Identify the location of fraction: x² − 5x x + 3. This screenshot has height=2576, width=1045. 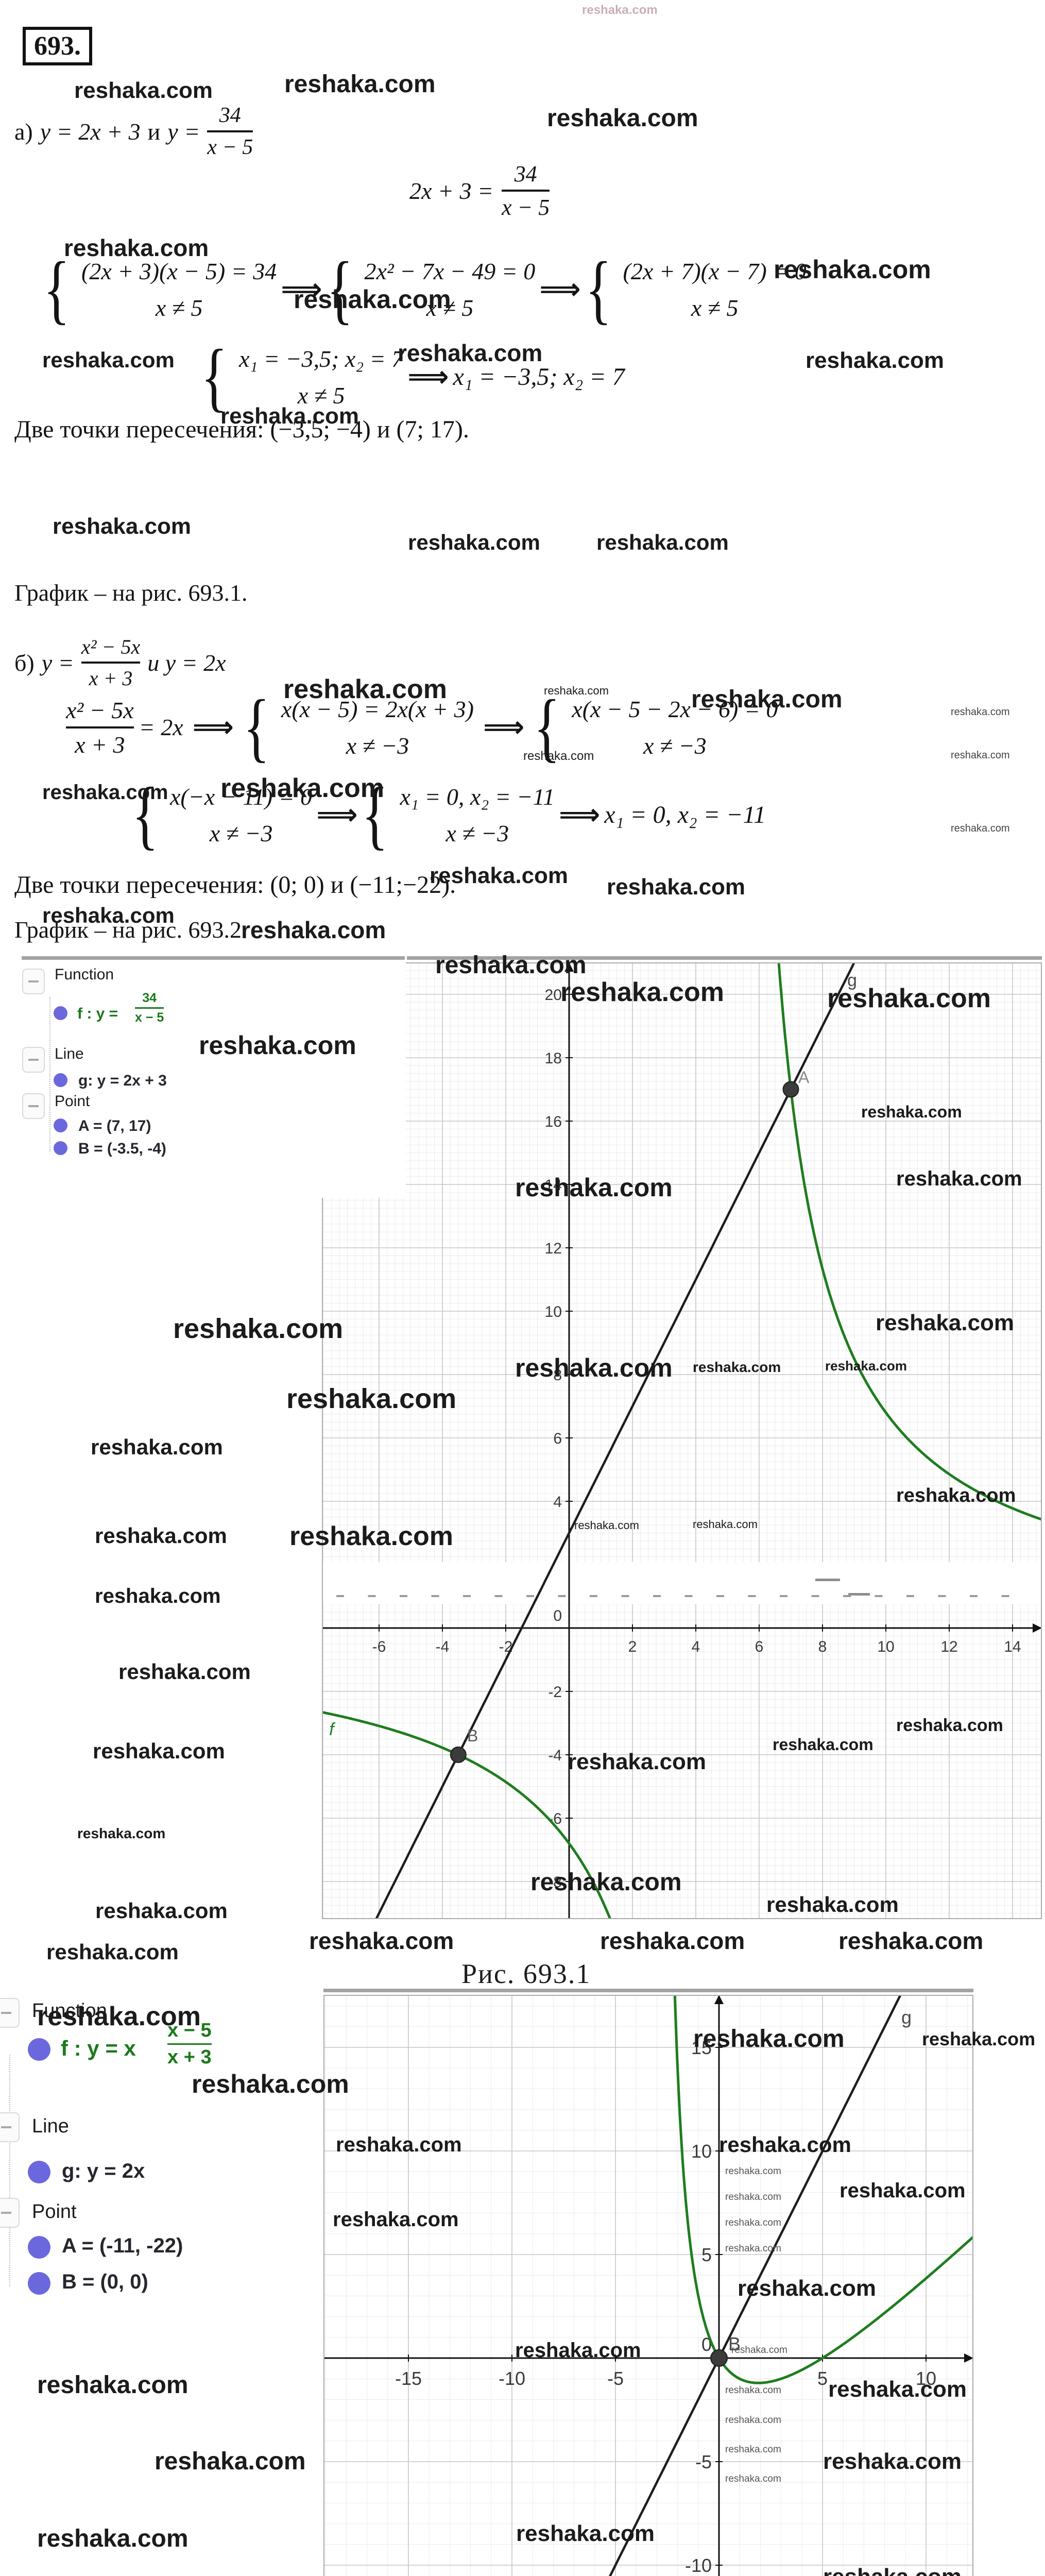
(111, 662).